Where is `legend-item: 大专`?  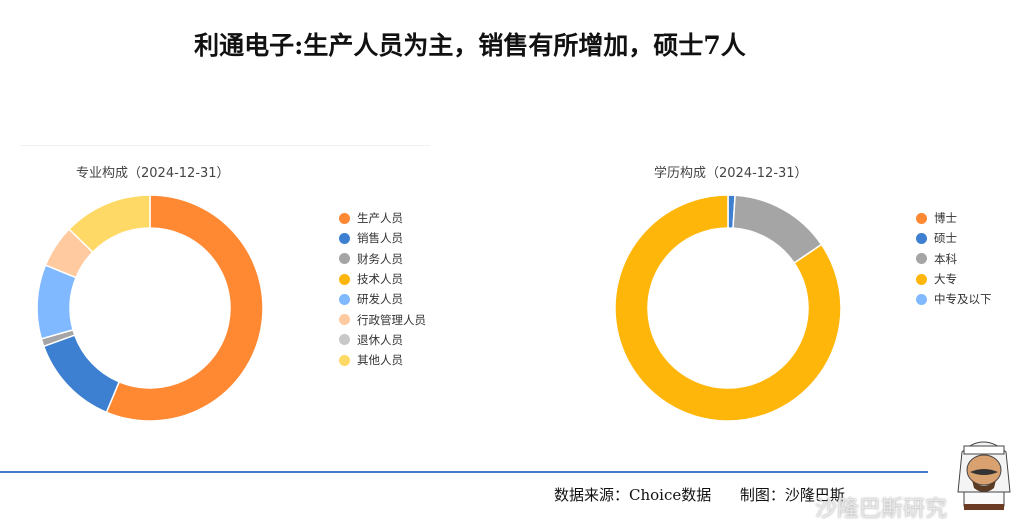 legend-item: 大专 is located at coordinates (954, 279).